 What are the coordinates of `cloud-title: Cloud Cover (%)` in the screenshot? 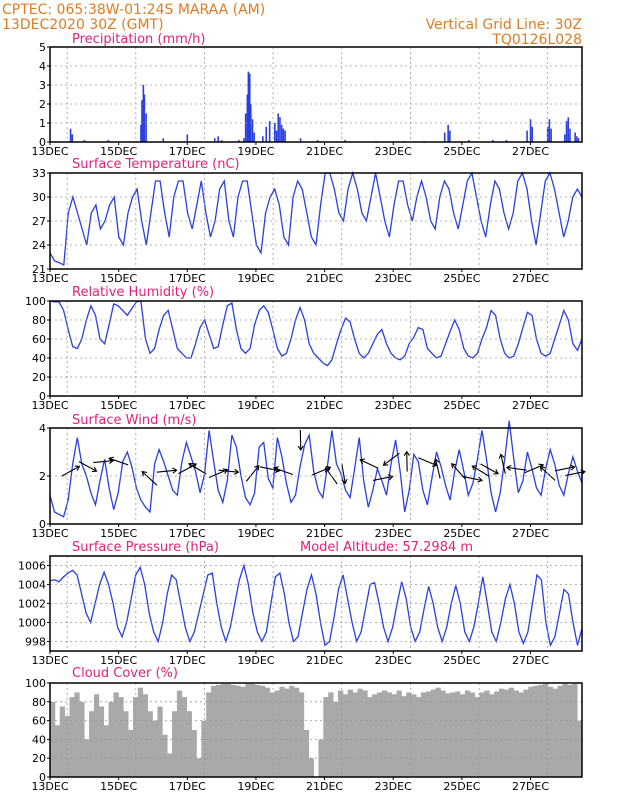 It's located at (125, 673).